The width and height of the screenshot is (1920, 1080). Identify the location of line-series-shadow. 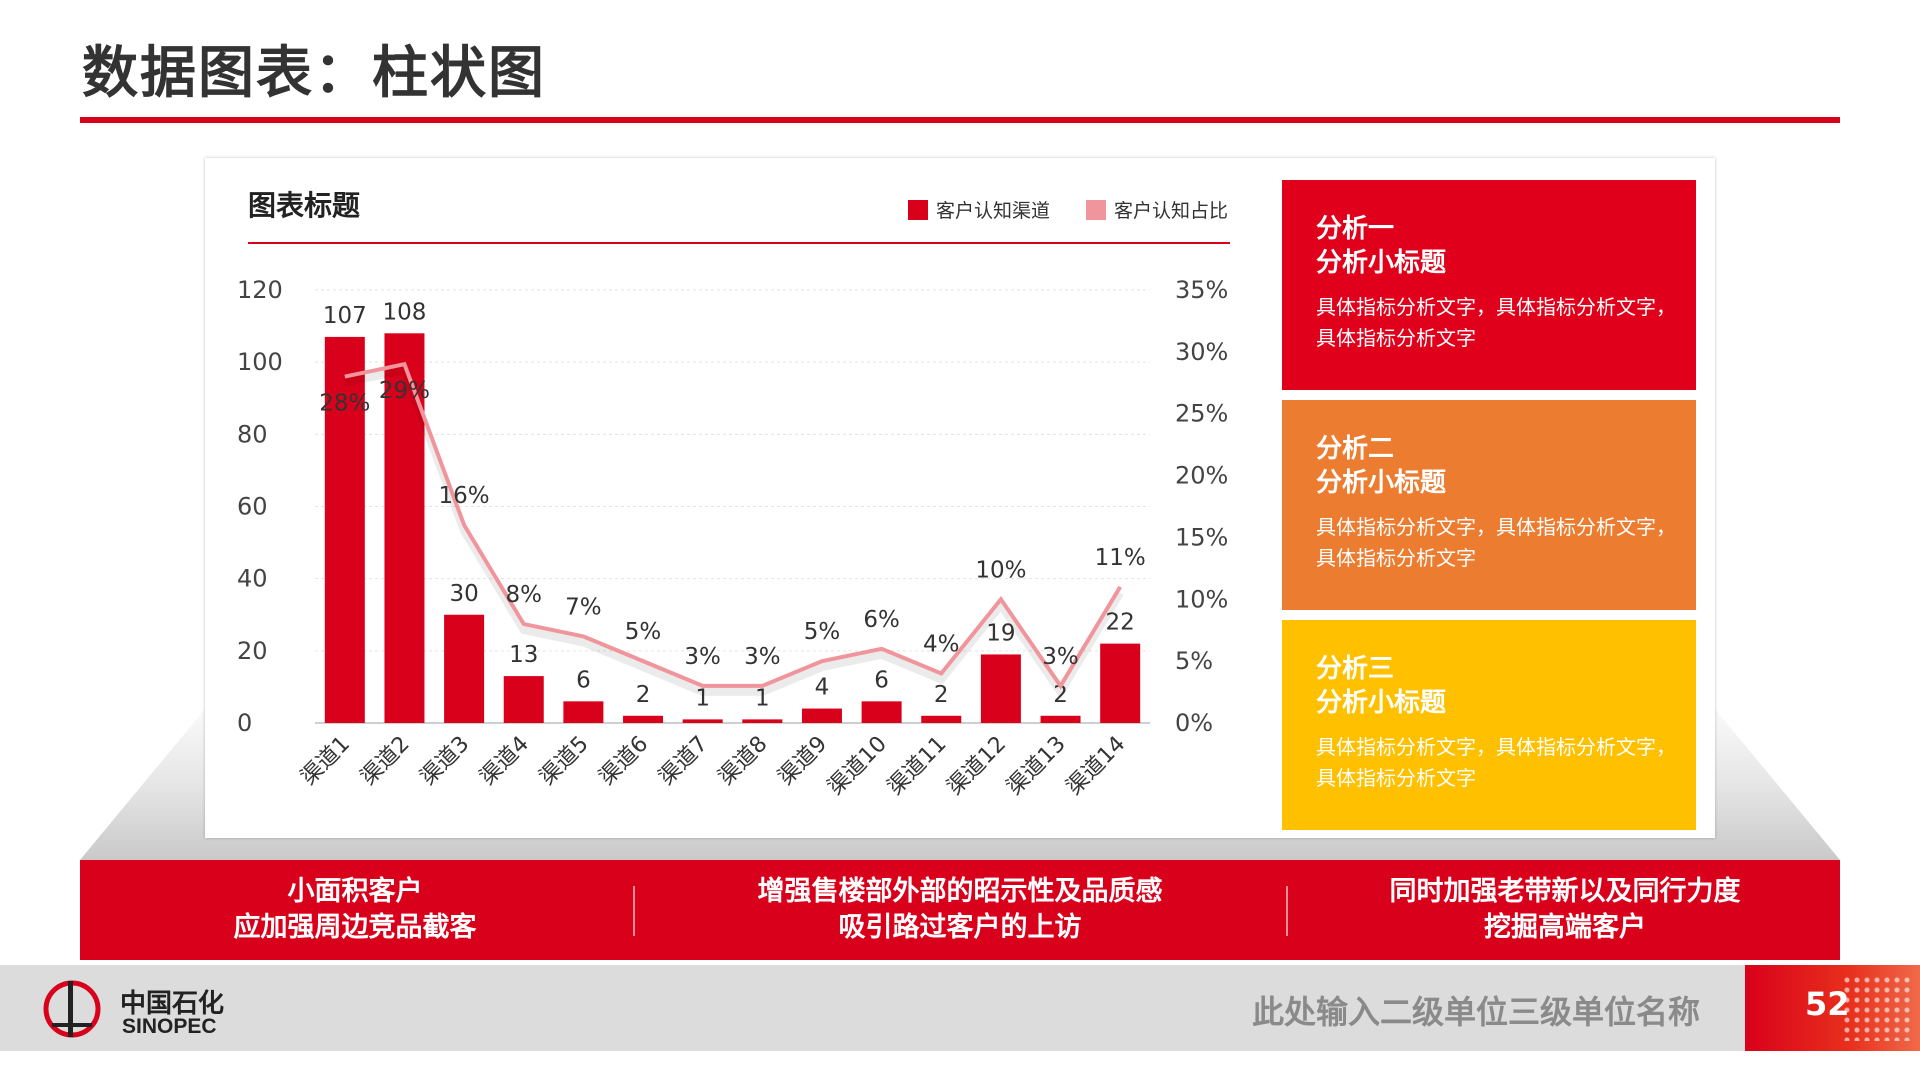
(734, 532).